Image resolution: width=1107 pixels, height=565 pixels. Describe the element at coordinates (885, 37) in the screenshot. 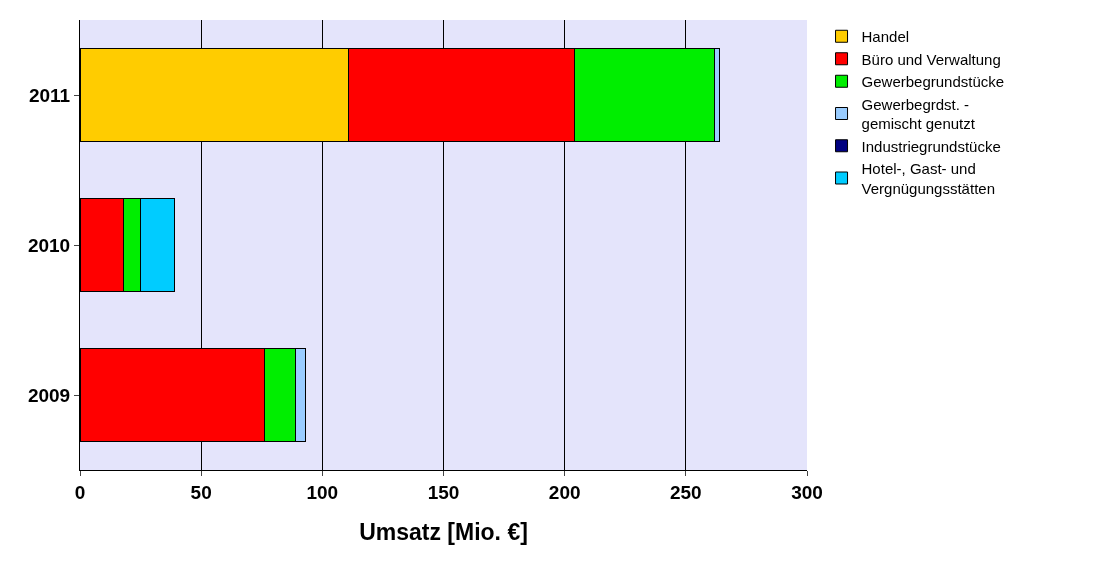

I see `legend-label: Handel` at that location.